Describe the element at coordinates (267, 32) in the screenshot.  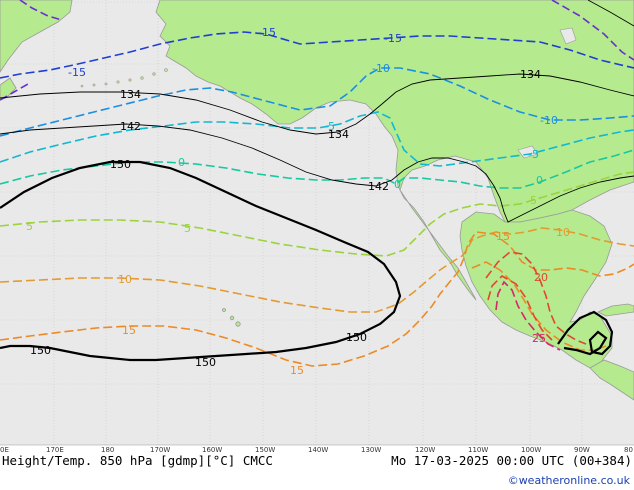
I see `label-m15-mid: -15` at that location.